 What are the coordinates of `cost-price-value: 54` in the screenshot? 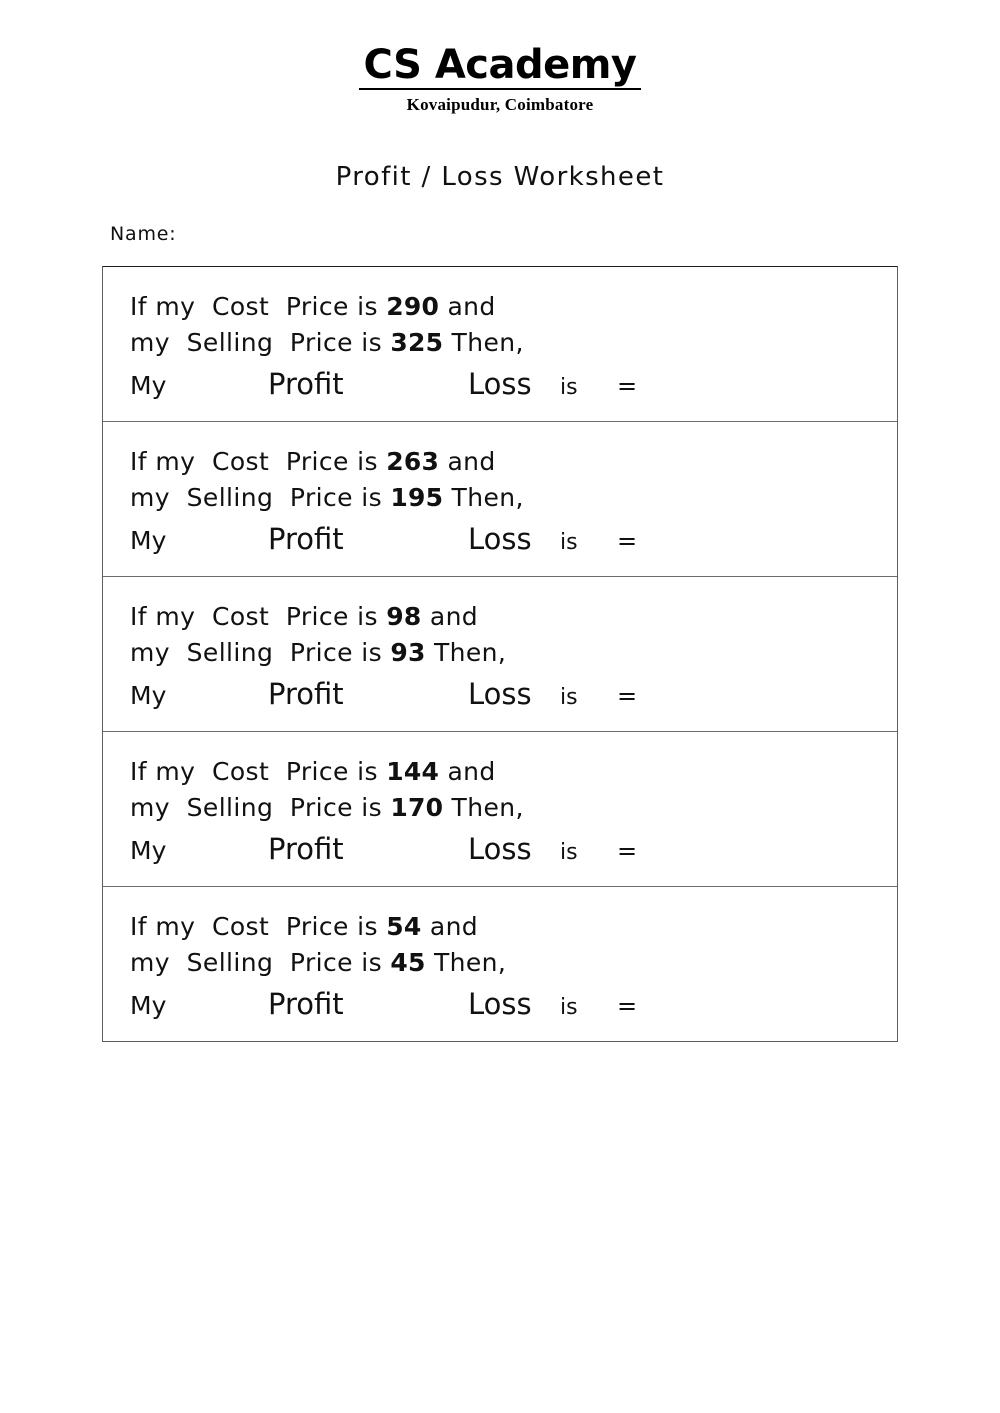 It's located at (404, 926).